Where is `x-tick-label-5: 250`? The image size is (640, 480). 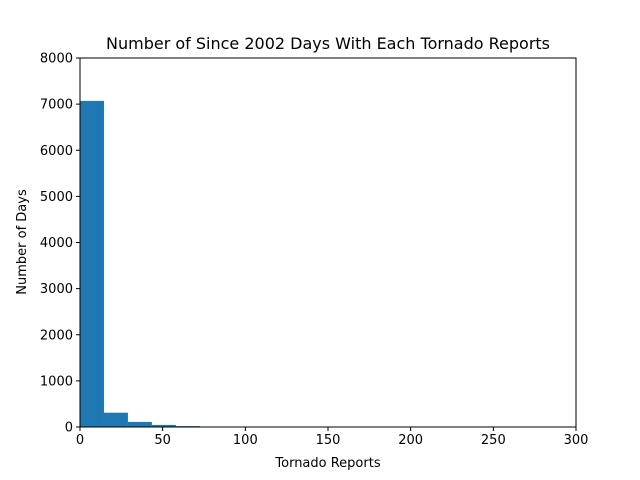 x-tick-label-5: 250 is located at coordinates (493, 440).